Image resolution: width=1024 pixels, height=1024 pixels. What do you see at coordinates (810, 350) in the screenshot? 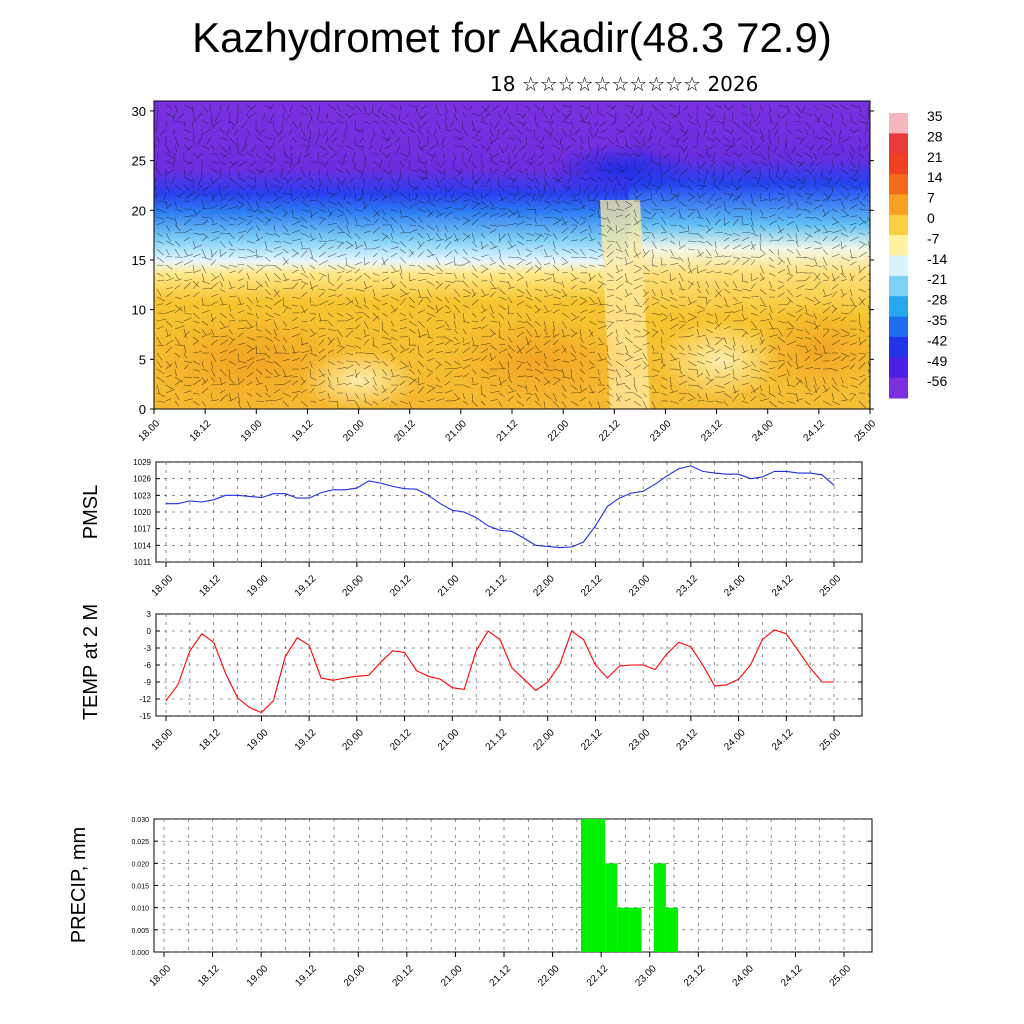
I see `warm-core` at bounding box center [810, 350].